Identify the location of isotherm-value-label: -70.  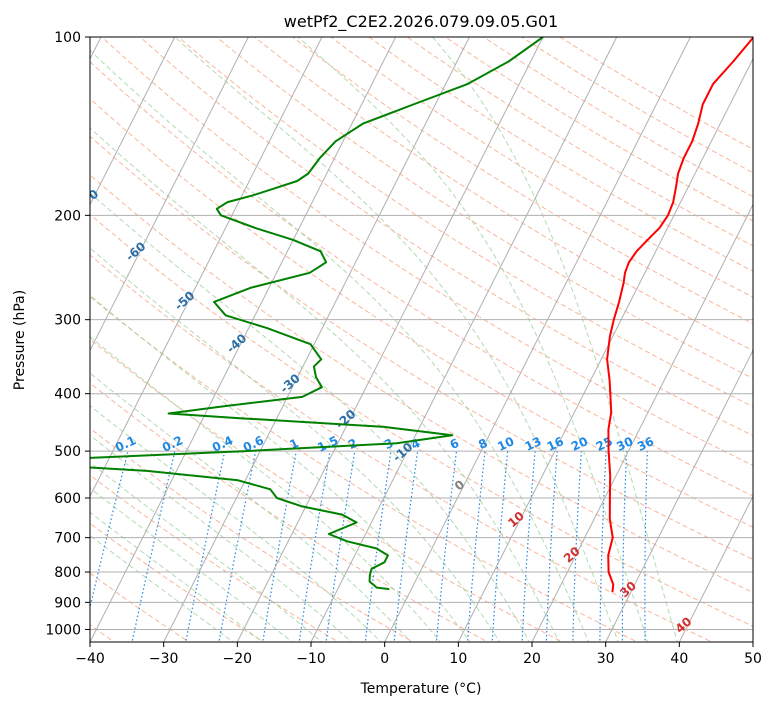
(89, 199).